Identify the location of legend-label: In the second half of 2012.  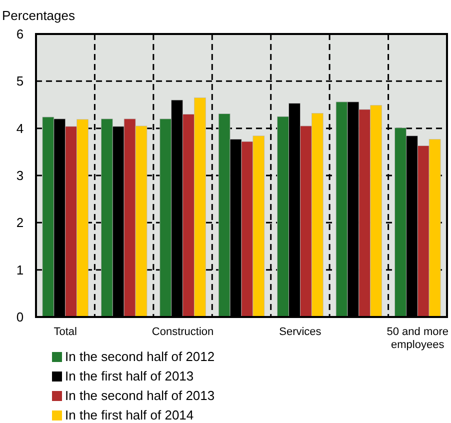
(140, 356).